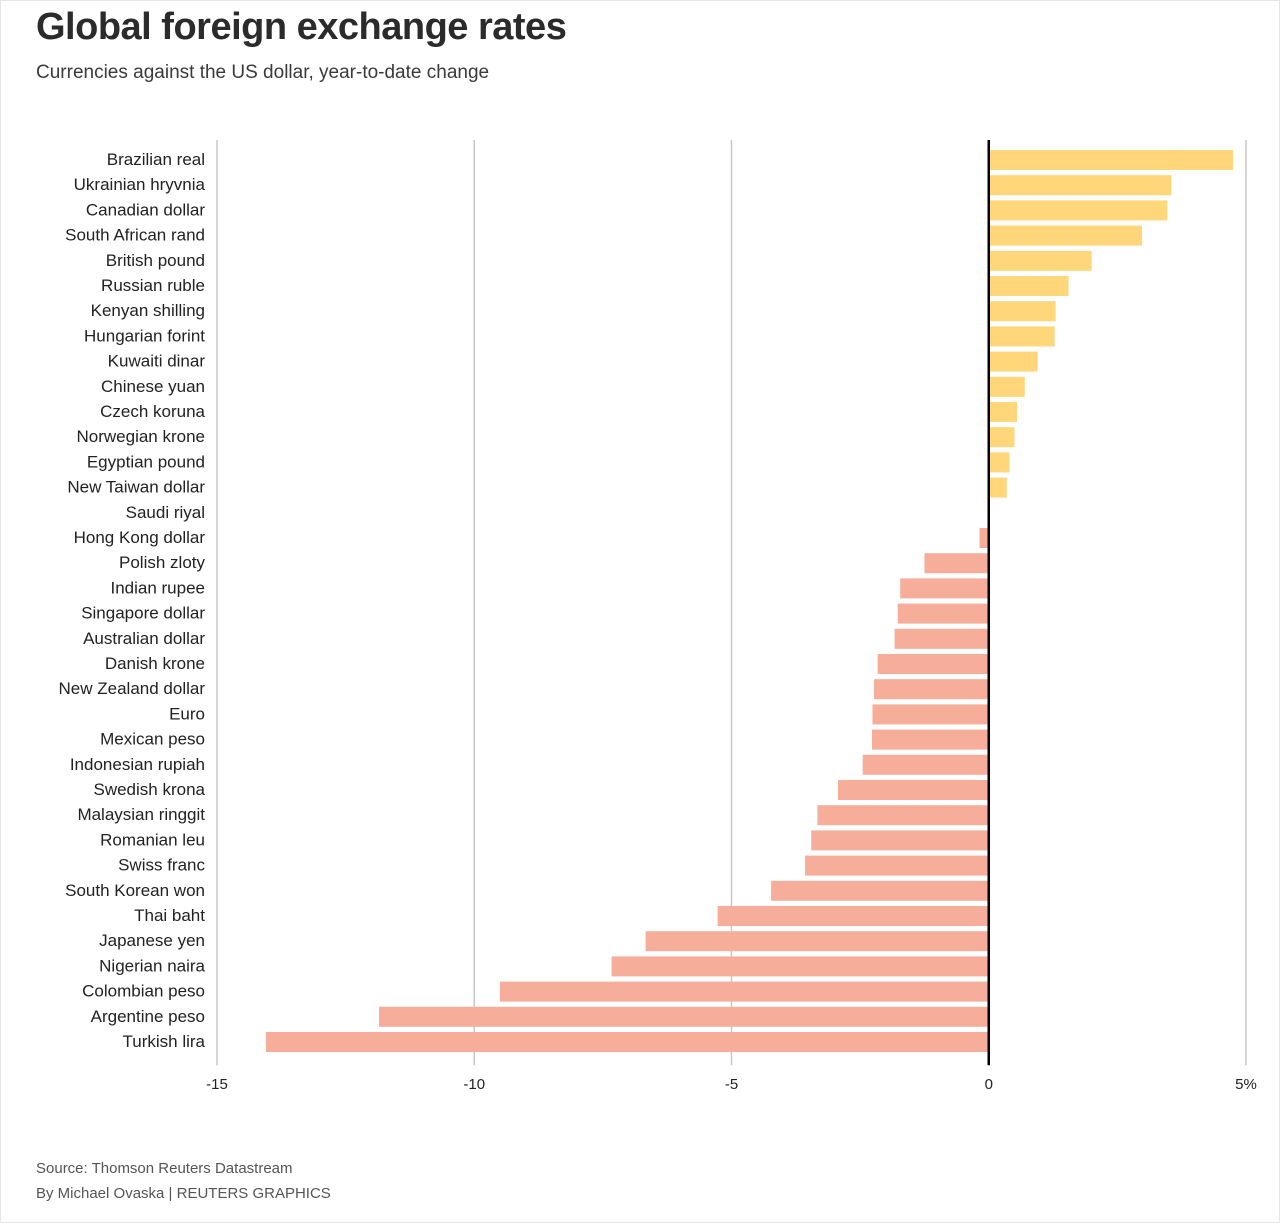 The image size is (1280, 1223). What do you see at coordinates (149, 789) in the screenshot?
I see `category-label: Swedish krona` at bounding box center [149, 789].